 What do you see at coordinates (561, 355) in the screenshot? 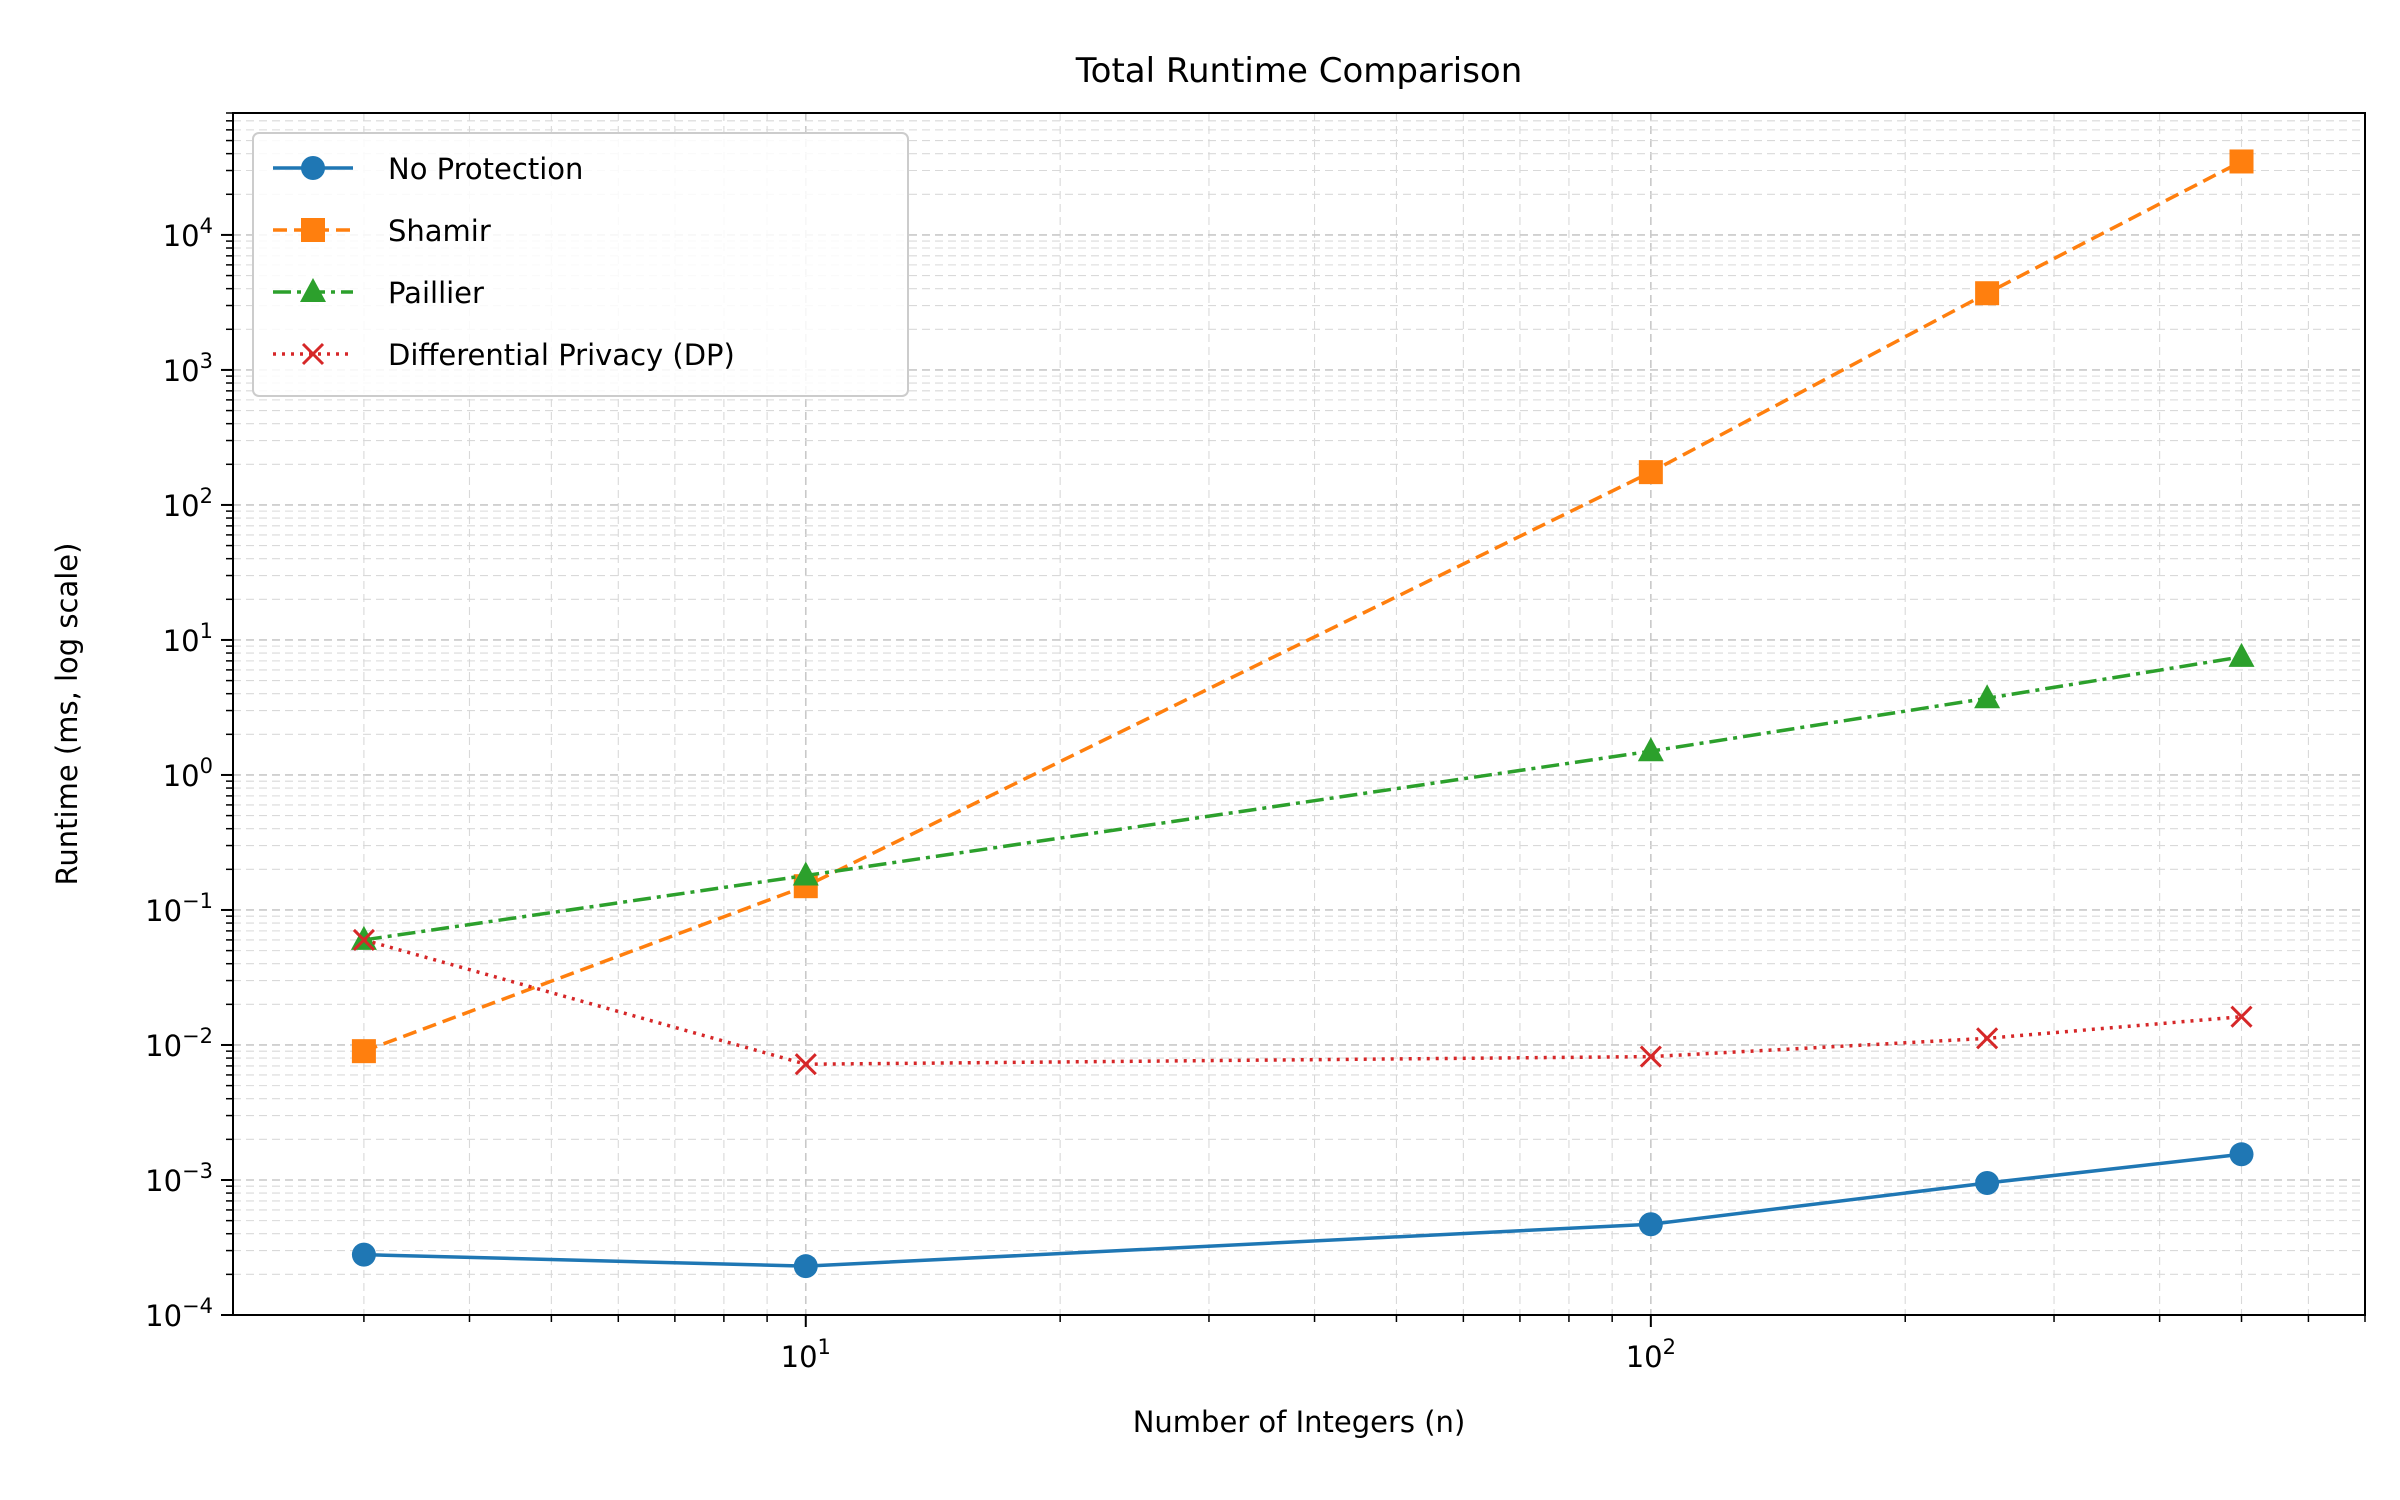
I see `legend-label: Differential Privacy (DP)` at bounding box center [561, 355].